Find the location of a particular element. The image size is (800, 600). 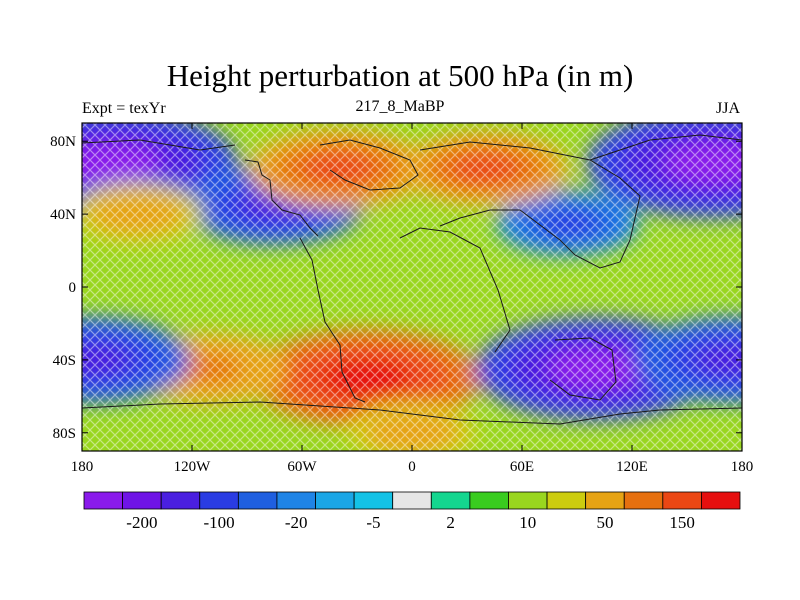

colorbar-label: 50 is located at coordinates (604, 522).